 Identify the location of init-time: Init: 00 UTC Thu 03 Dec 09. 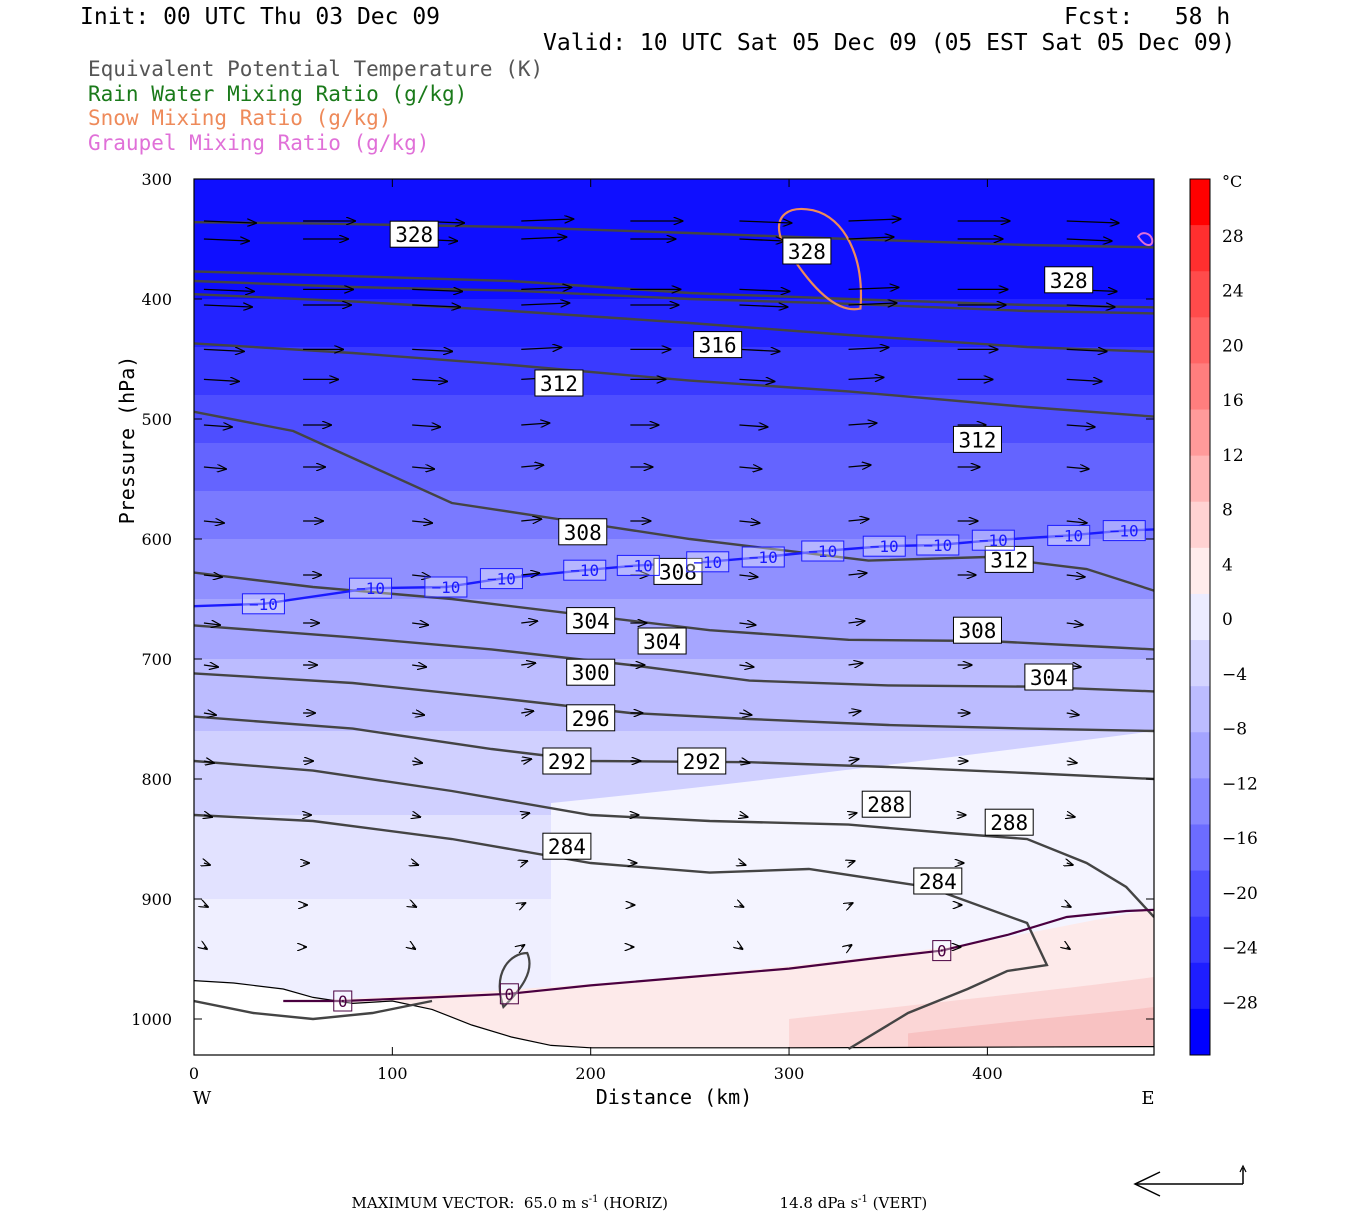
(260, 17).